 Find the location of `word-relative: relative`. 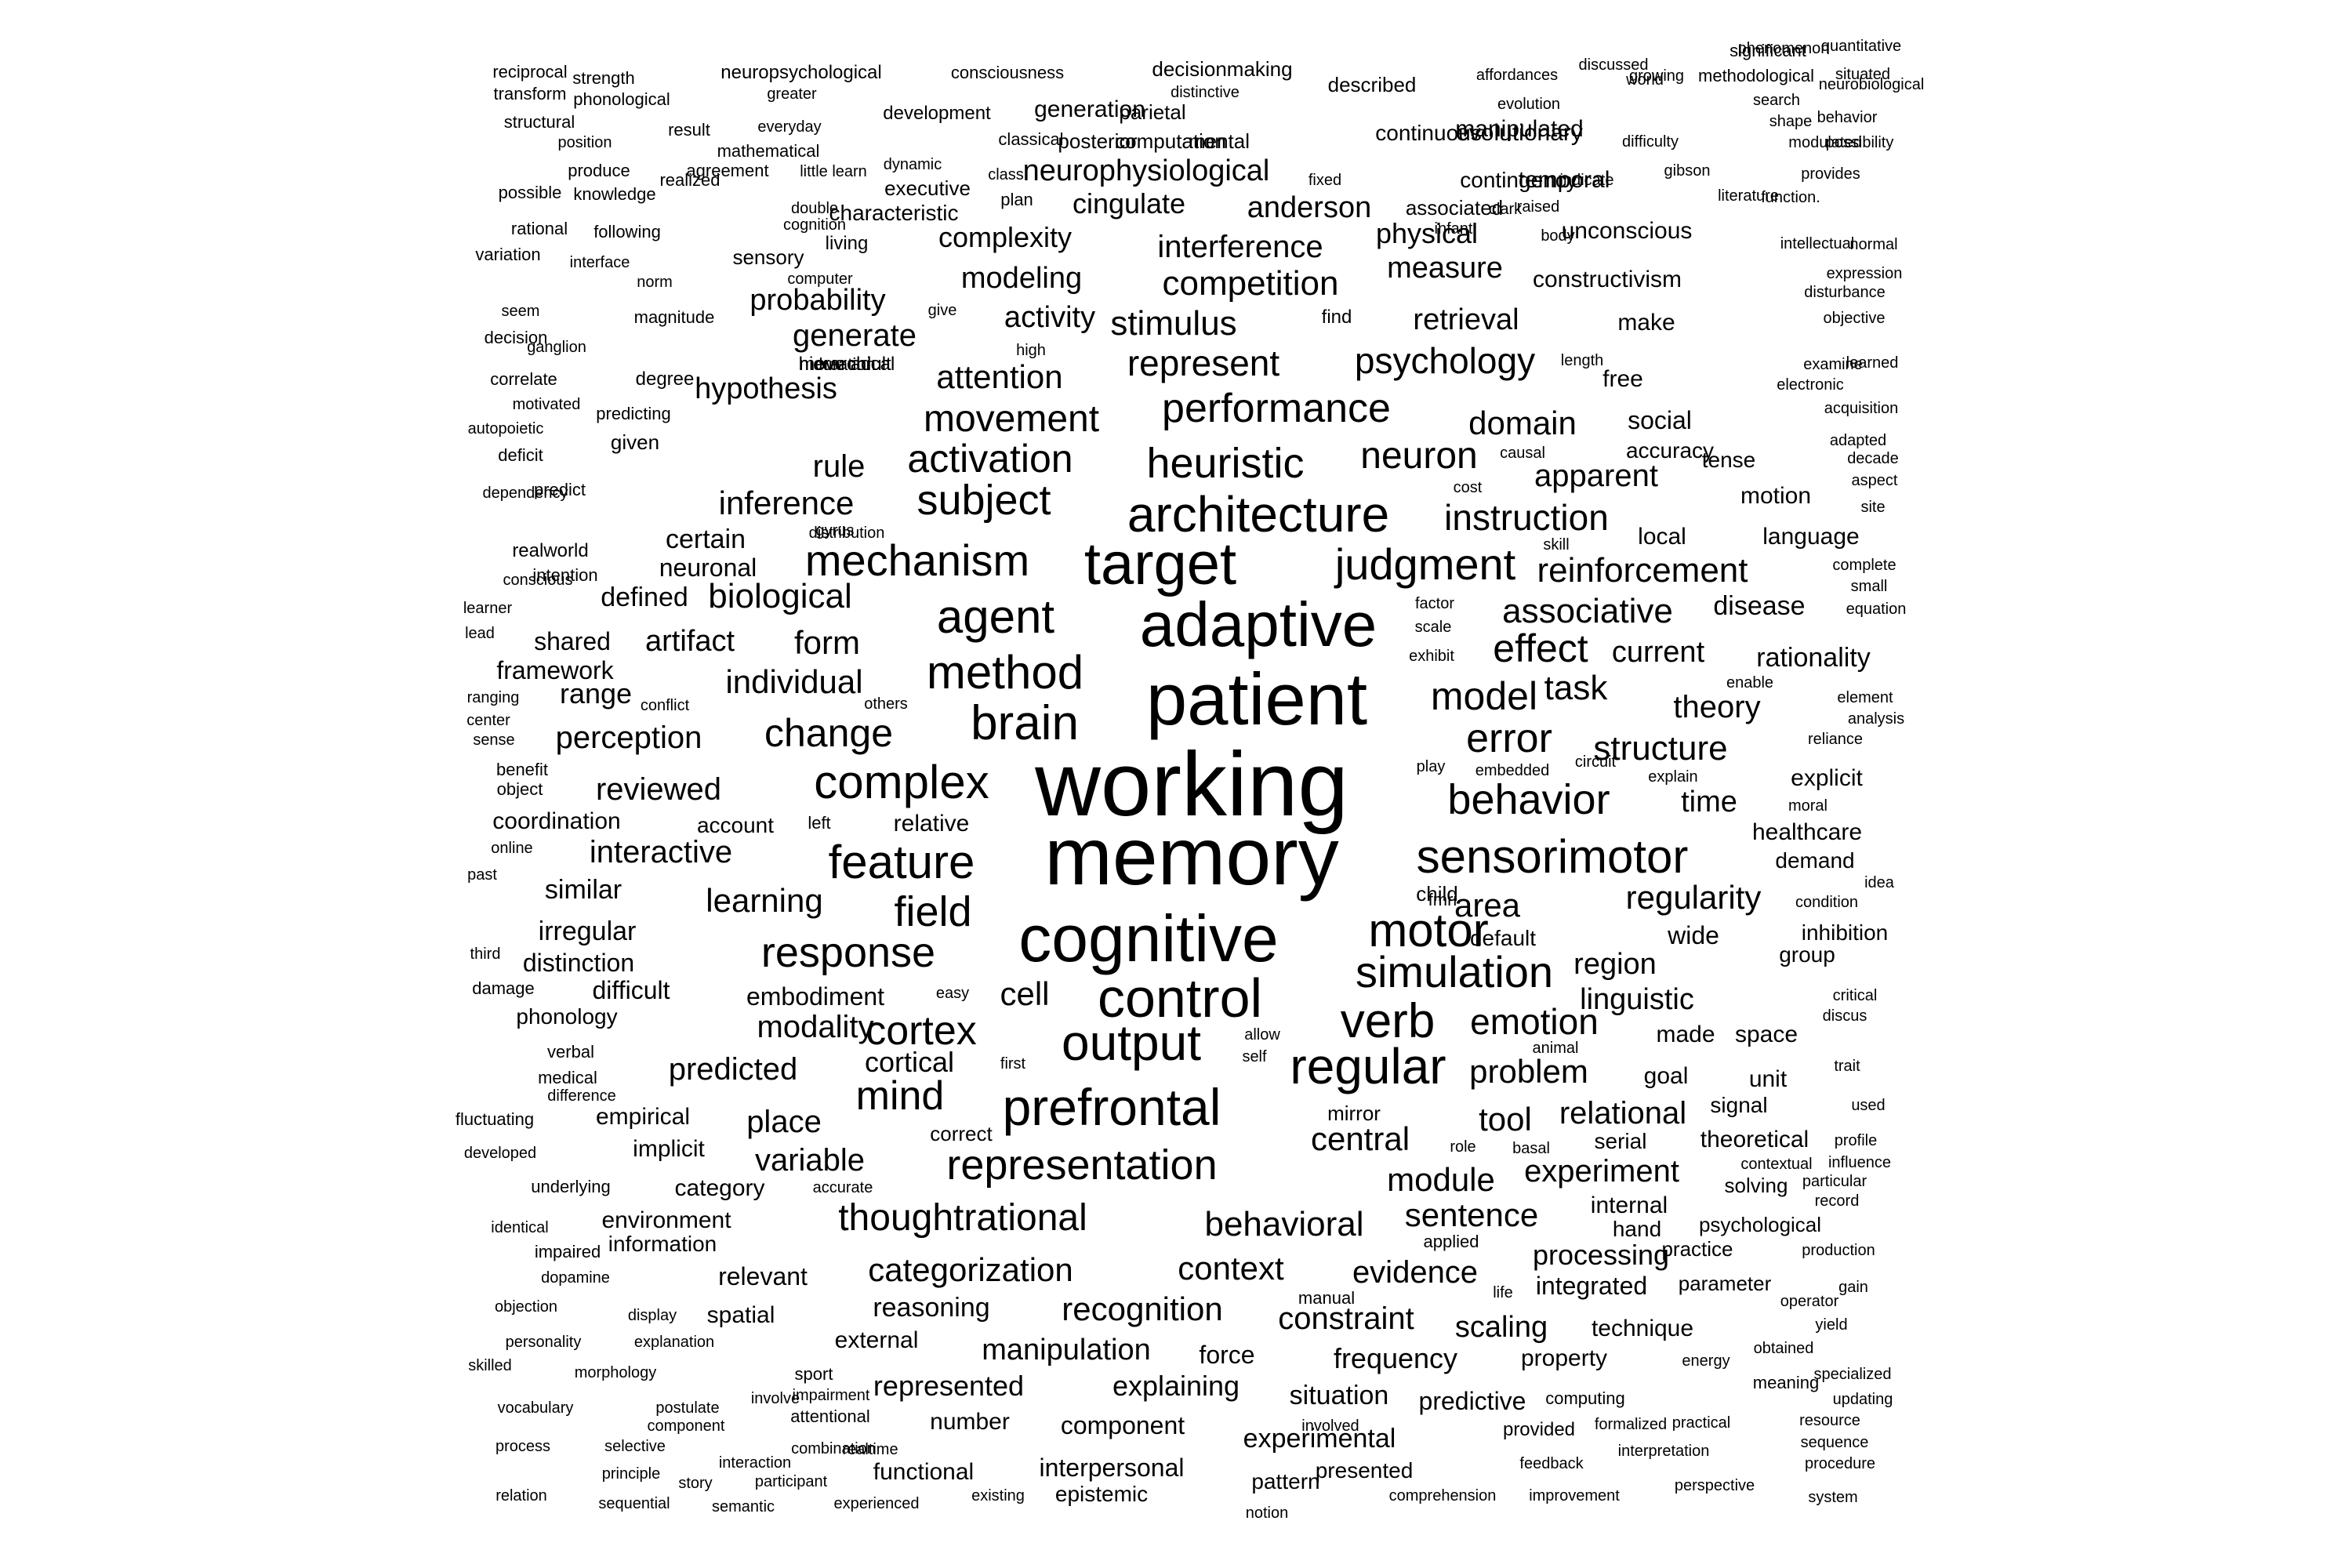

word-relative: relative is located at coordinates (931, 824).